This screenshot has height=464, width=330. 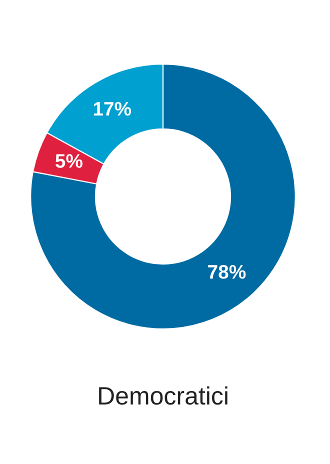 I want to click on text: Democratici, so click(x=163, y=395).